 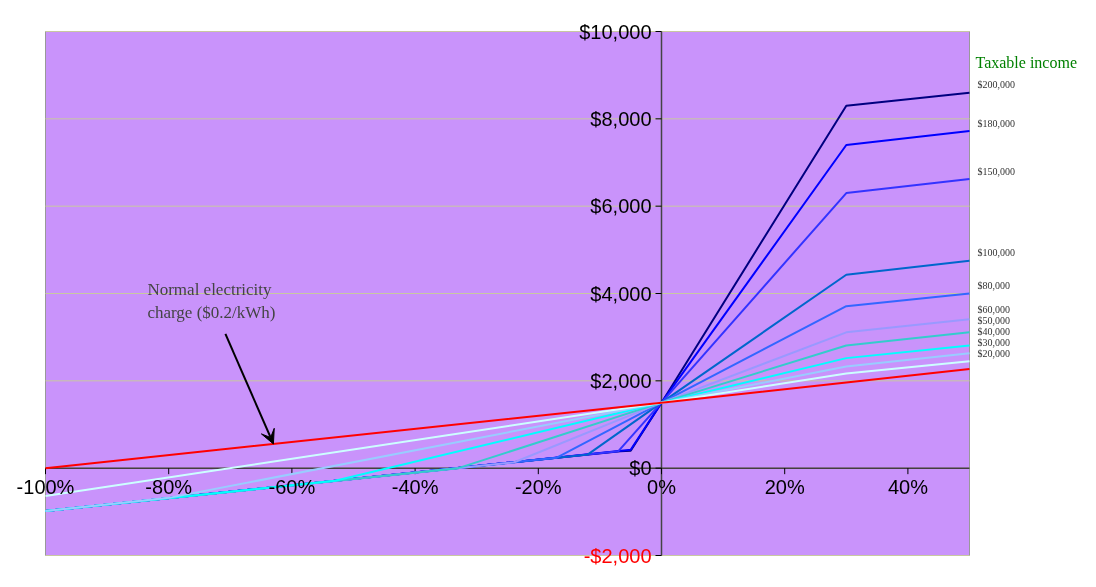 What do you see at coordinates (45, 487) in the screenshot?
I see `x-tick-label: -100%` at bounding box center [45, 487].